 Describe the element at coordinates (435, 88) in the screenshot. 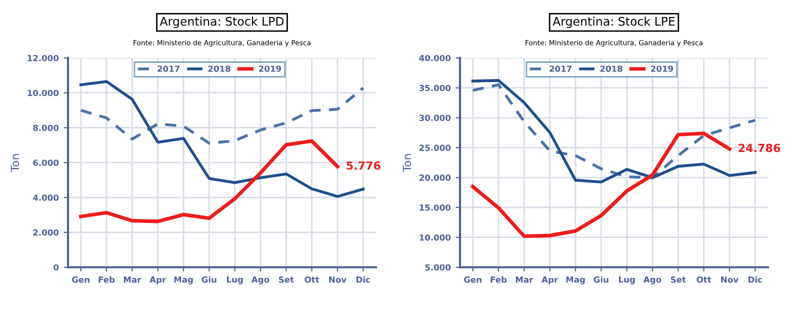

I see `y-tick-label: 35.000` at that location.